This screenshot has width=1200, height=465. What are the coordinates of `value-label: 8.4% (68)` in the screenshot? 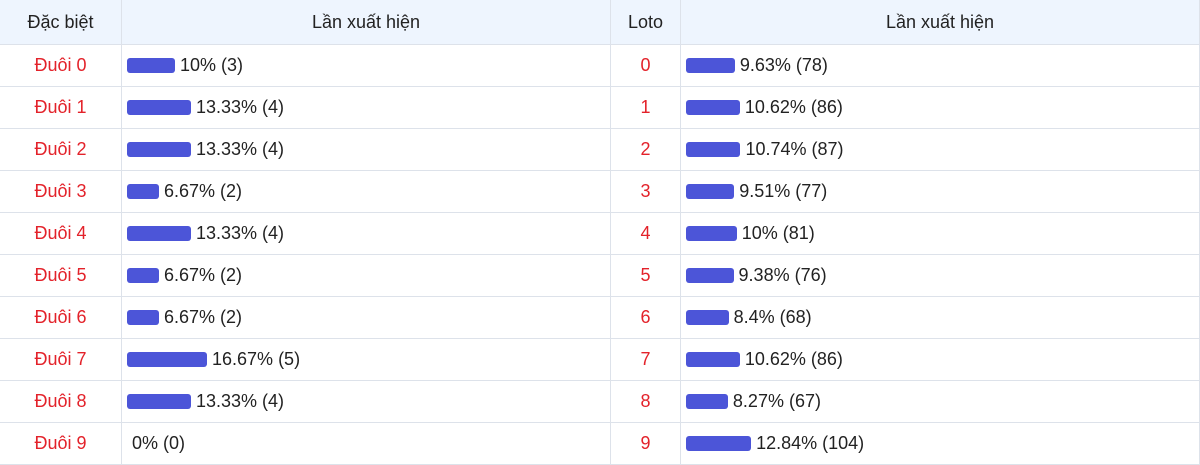 It's located at (772, 317).